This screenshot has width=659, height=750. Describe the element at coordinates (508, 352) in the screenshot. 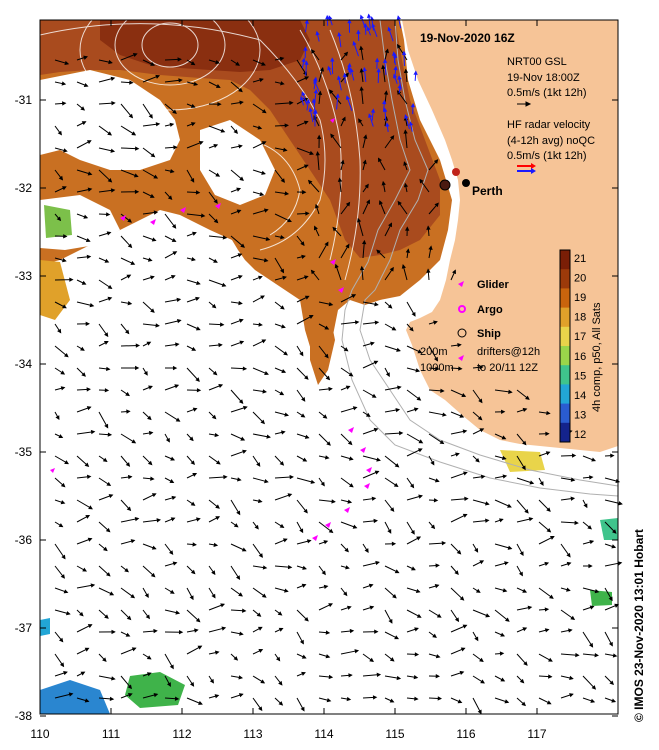

I see `legend-drifters-1: drifters@12h` at that location.